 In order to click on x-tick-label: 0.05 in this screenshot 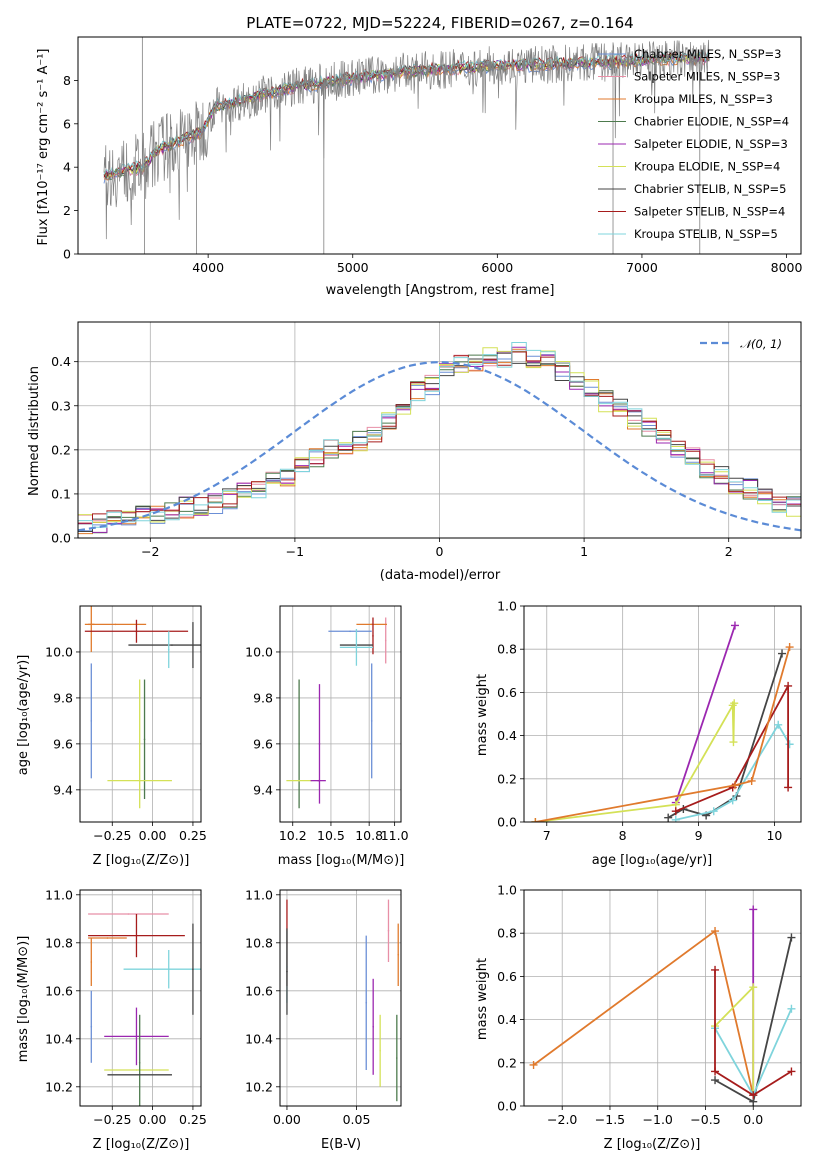, I will do `click(357, 1119)`.